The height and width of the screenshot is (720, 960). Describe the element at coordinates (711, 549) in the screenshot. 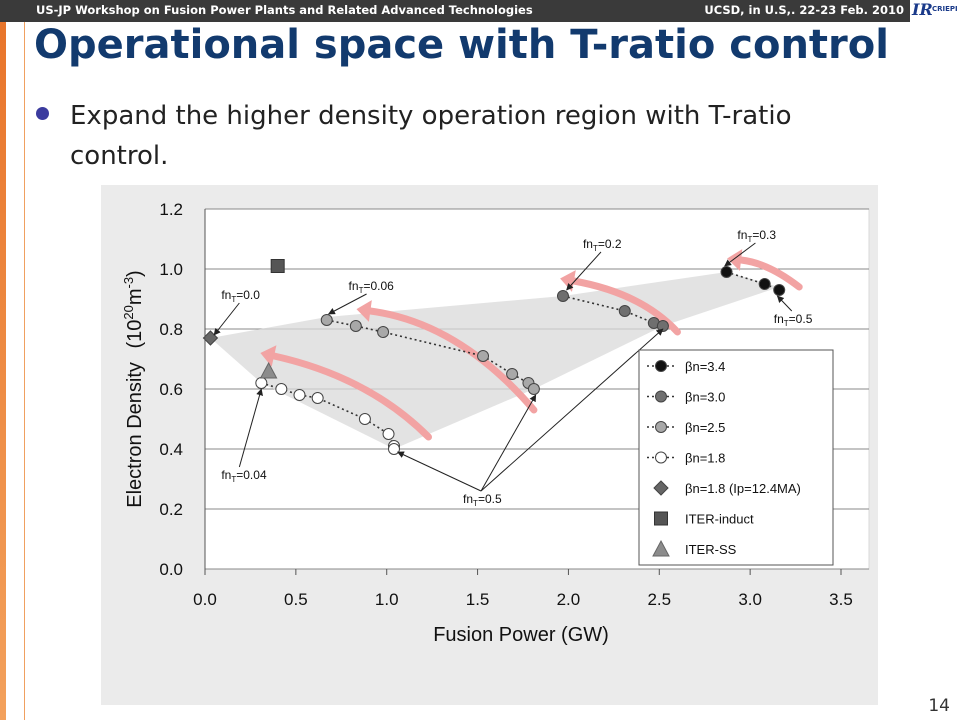

I see `legend-label: ITER-SS` at that location.